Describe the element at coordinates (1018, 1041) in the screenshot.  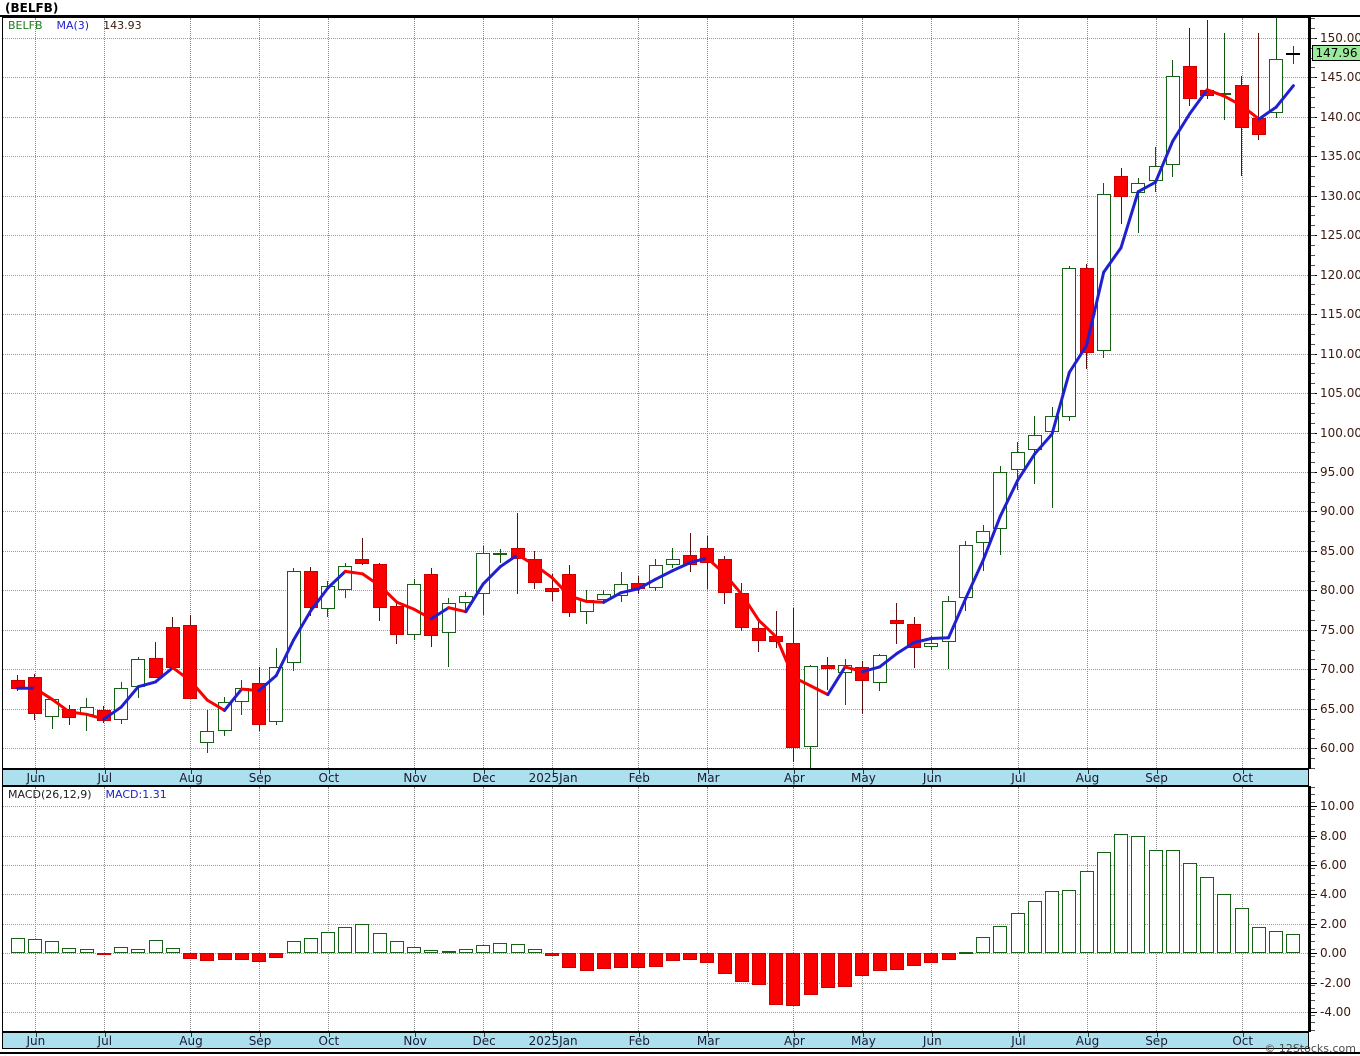
I see `x-axis-label: Jul` at that location.